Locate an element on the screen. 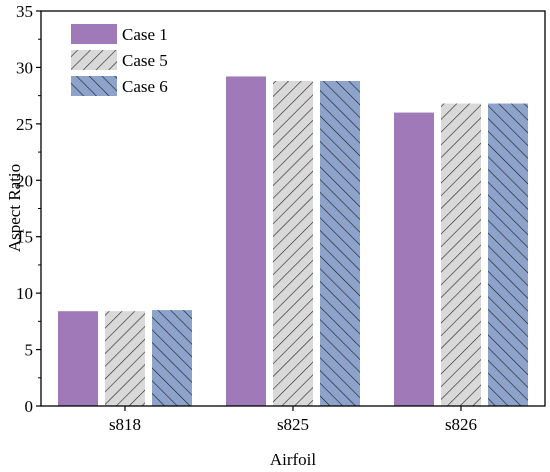 This screenshot has height=472, width=550. x-axis: s818 s825 s826 is located at coordinates (293, 420).